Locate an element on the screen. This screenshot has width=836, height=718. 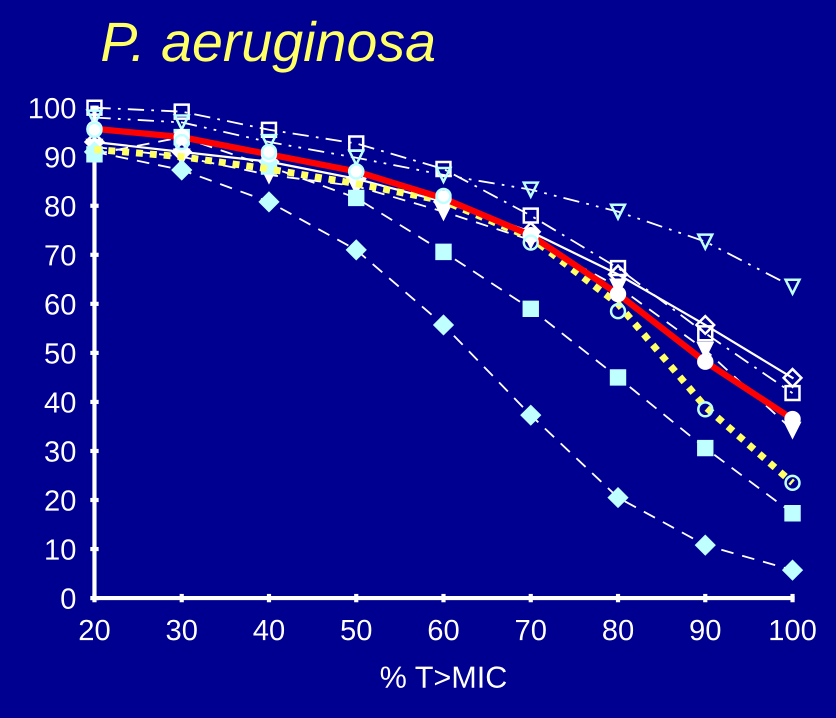
chart-title: P. aeruginosa is located at coordinates (268, 46).